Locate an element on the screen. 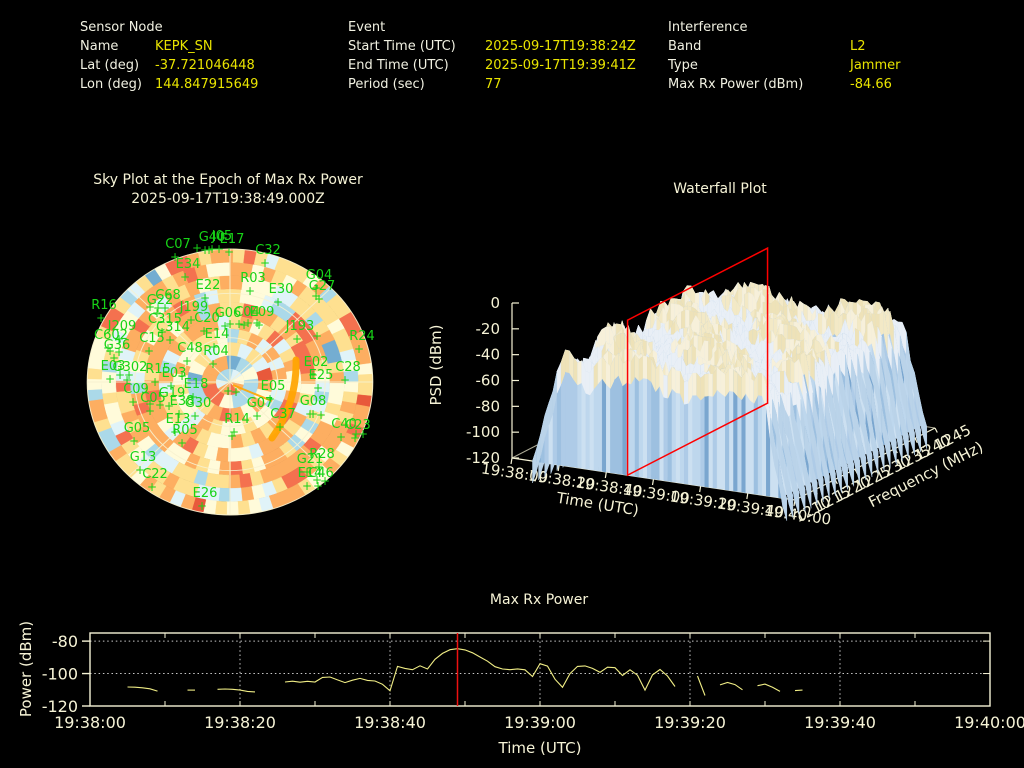  sky-plot-title: Sky Plot at the Epoch of Max Rx Power is located at coordinates (228, 180).